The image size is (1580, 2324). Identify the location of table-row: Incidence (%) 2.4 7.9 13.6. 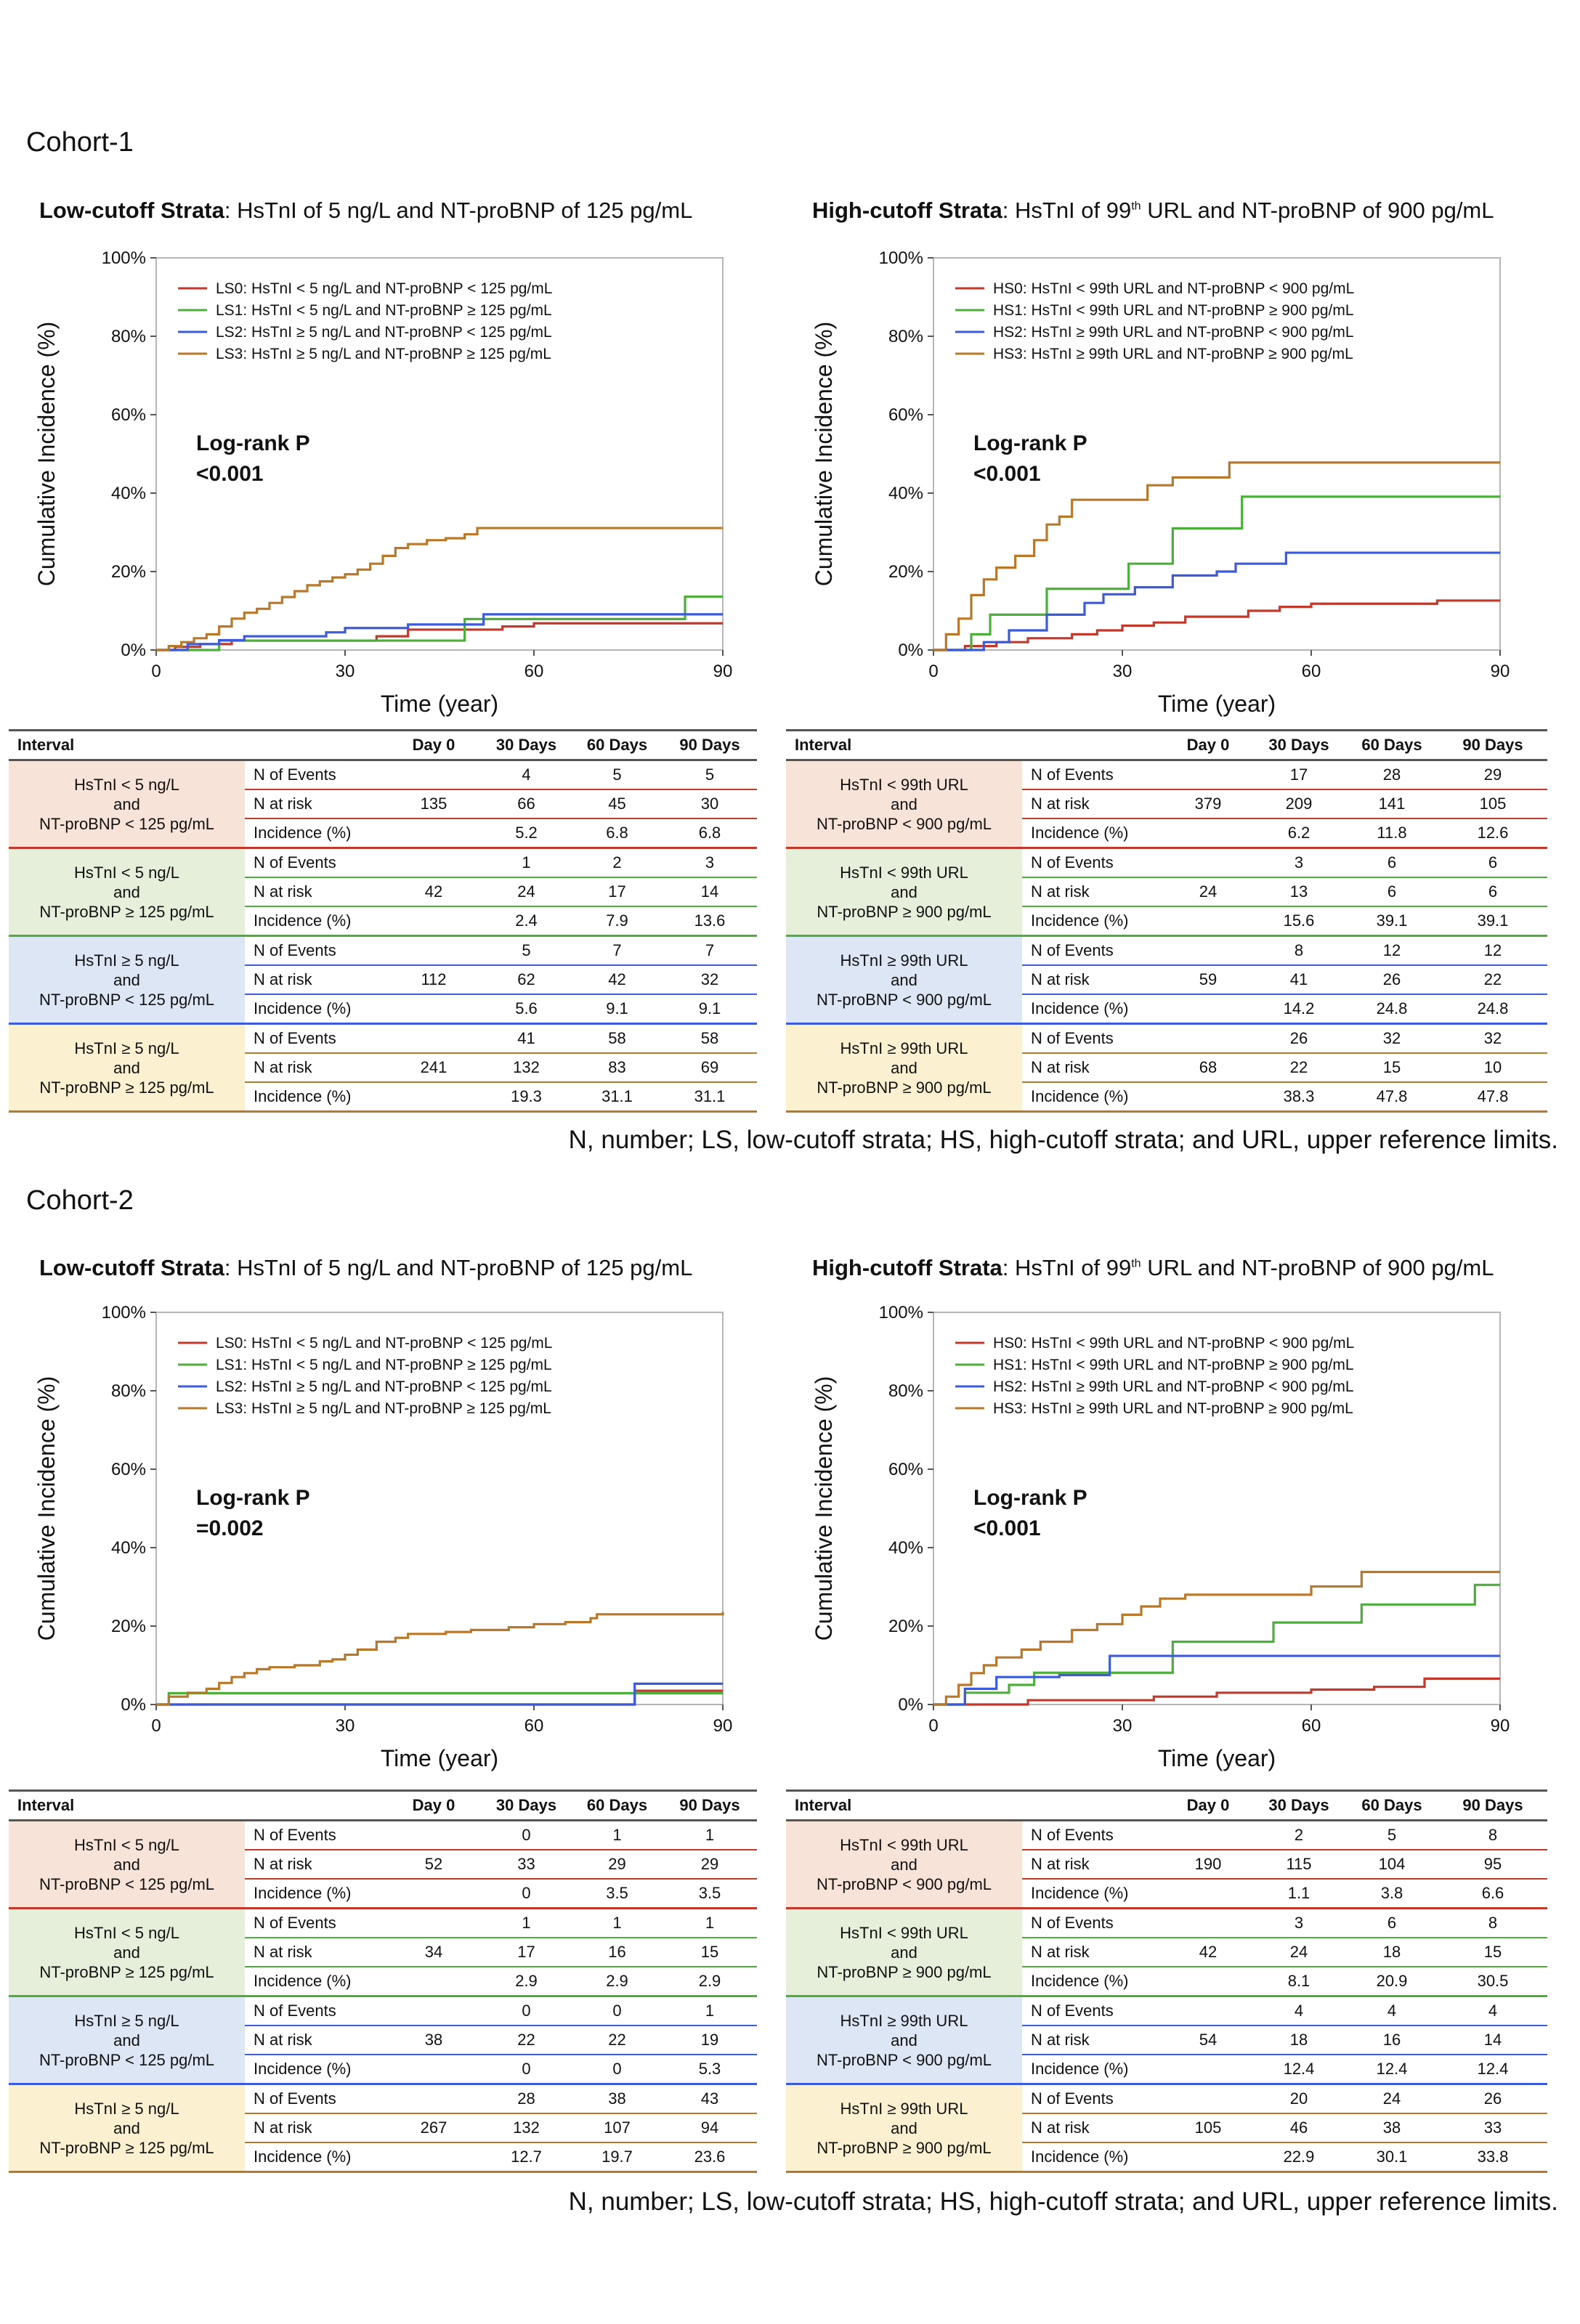
(383, 921).